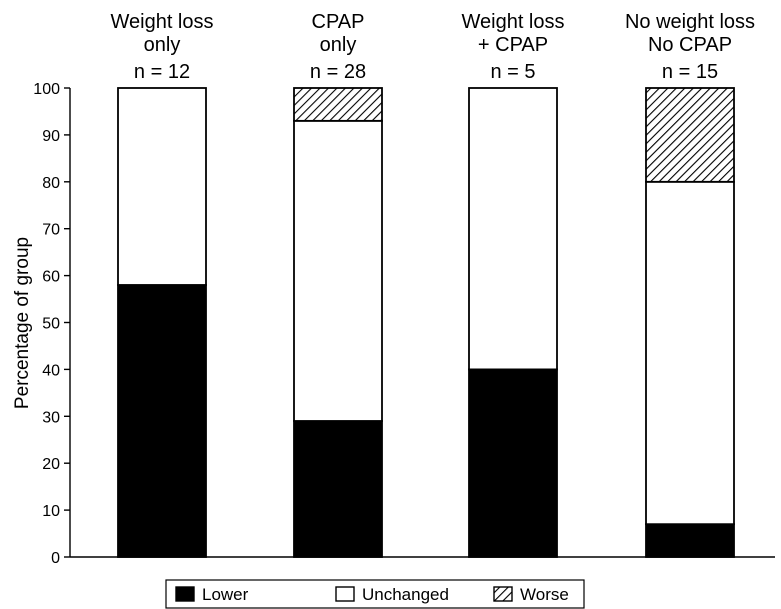 The width and height of the screenshot is (781, 609). What do you see at coordinates (51, 464) in the screenshot?
I see `y-tick-label: 20` at bounding box center [51, 464].